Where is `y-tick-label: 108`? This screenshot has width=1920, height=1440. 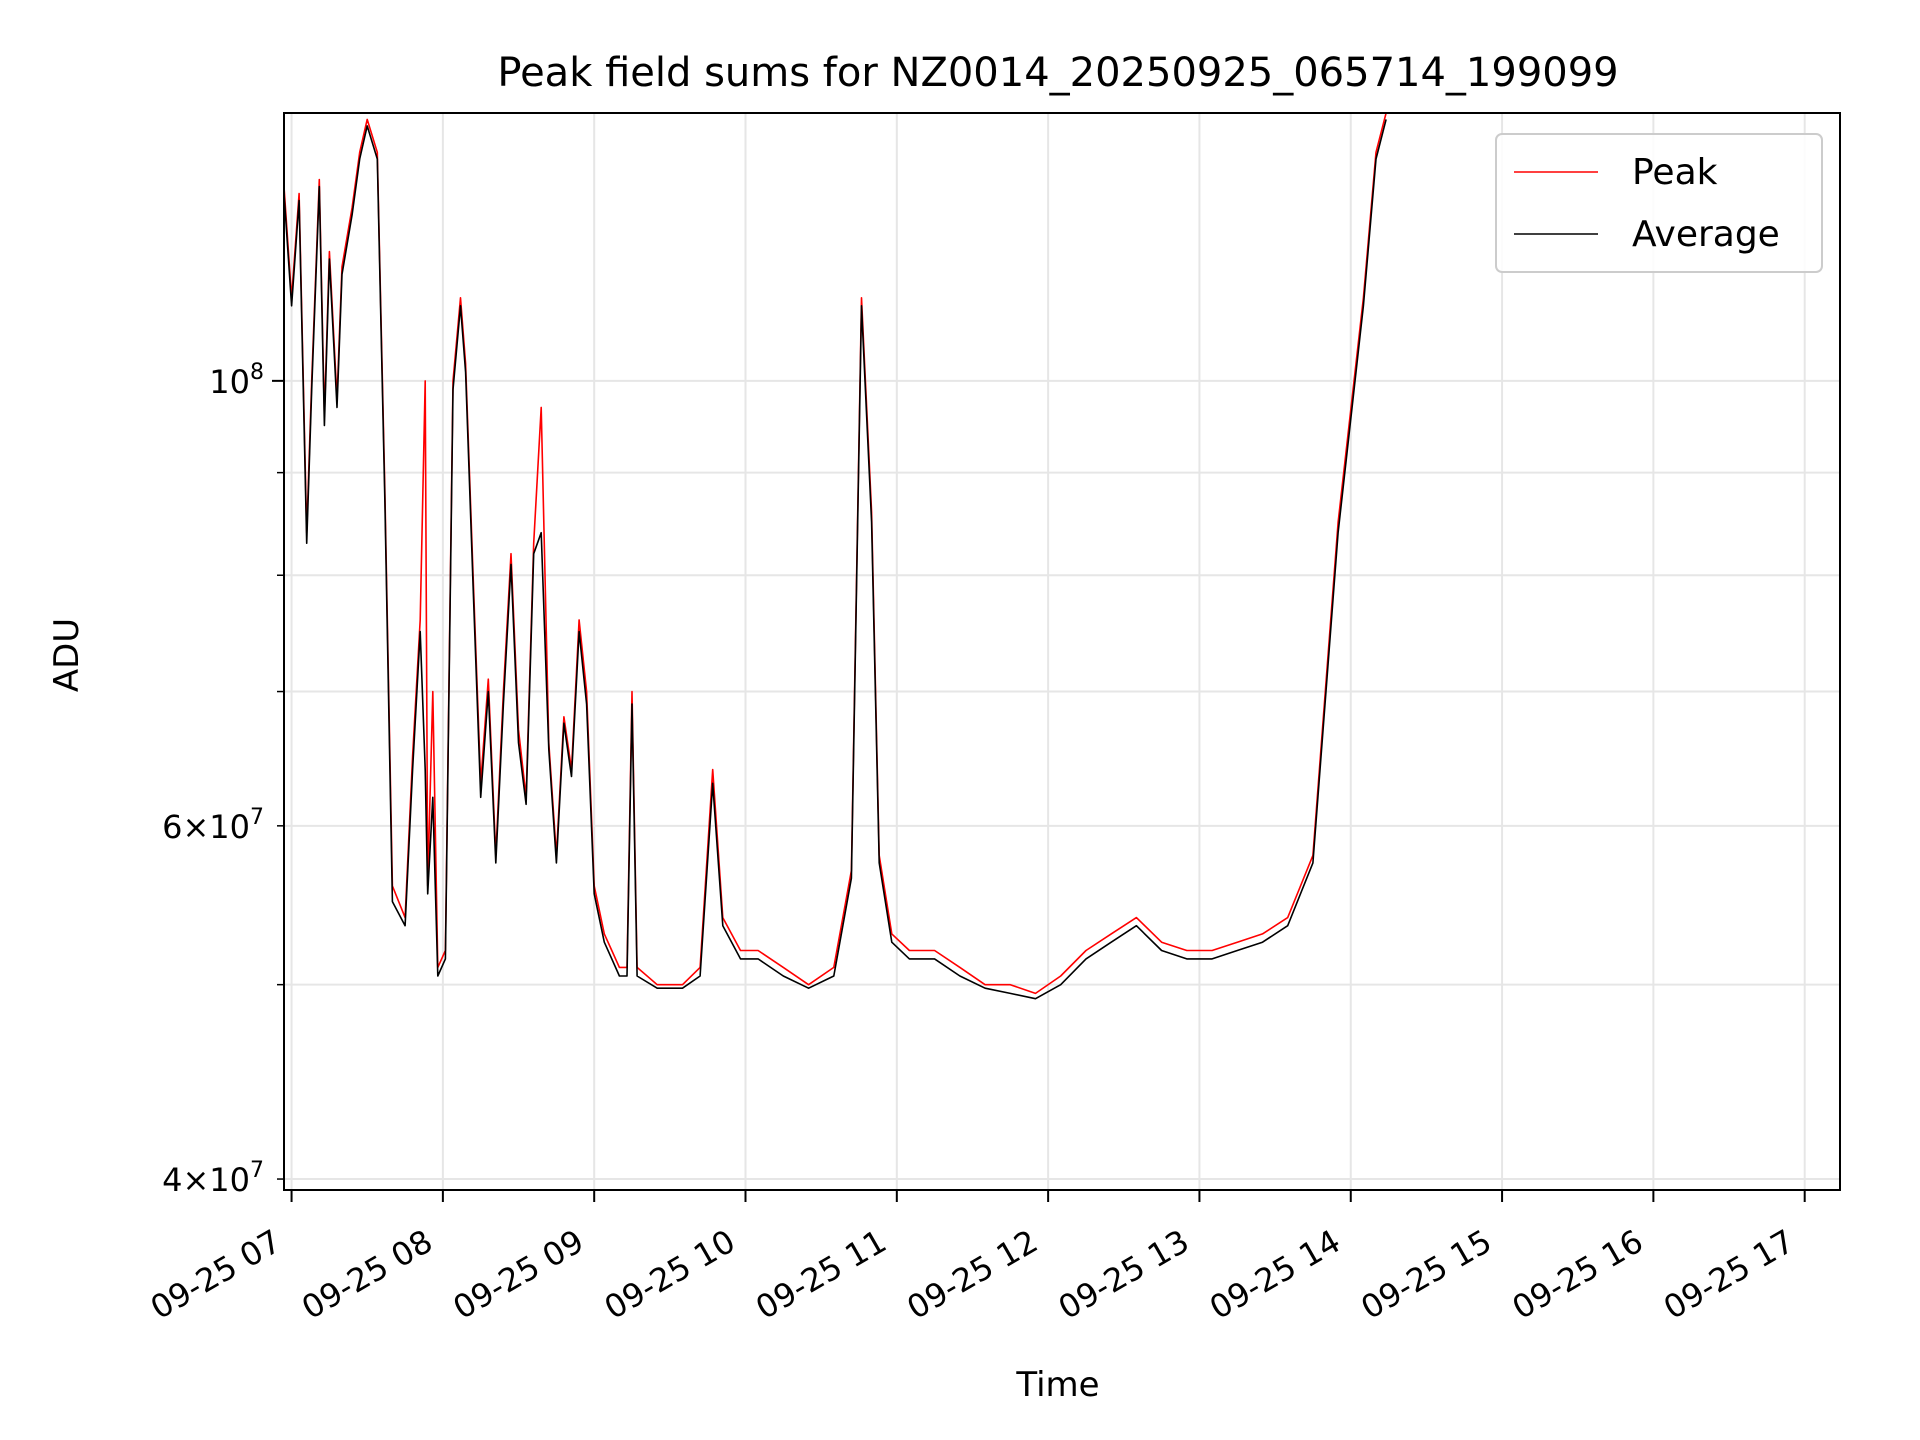 y-tick-label: 108 is located at coordinates (236, 380).